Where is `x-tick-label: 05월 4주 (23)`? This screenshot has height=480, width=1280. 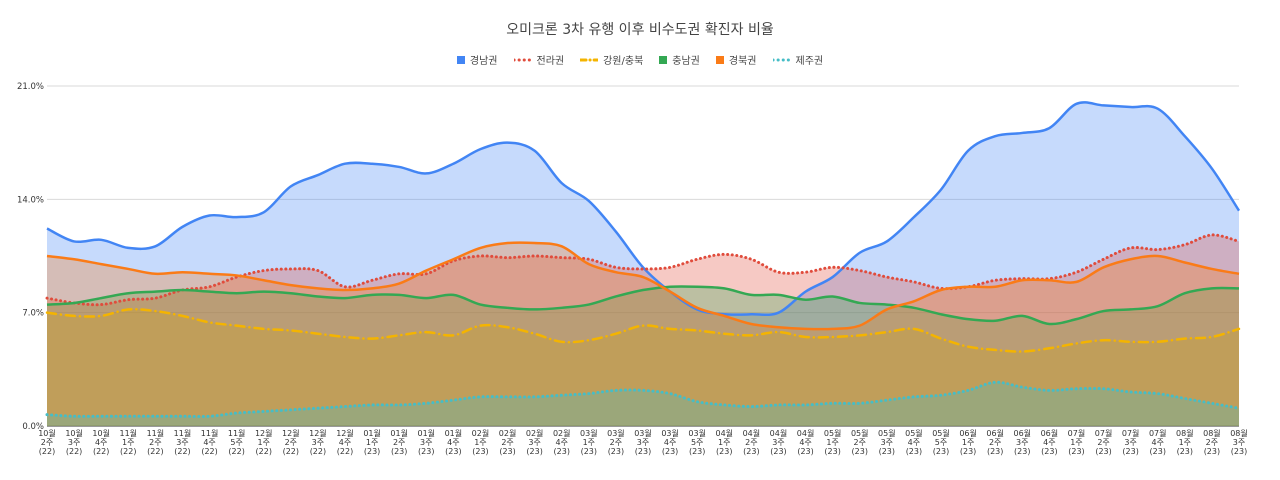
x-tick-label: 05월 4주 (23) is located at coordinates (914, 442).